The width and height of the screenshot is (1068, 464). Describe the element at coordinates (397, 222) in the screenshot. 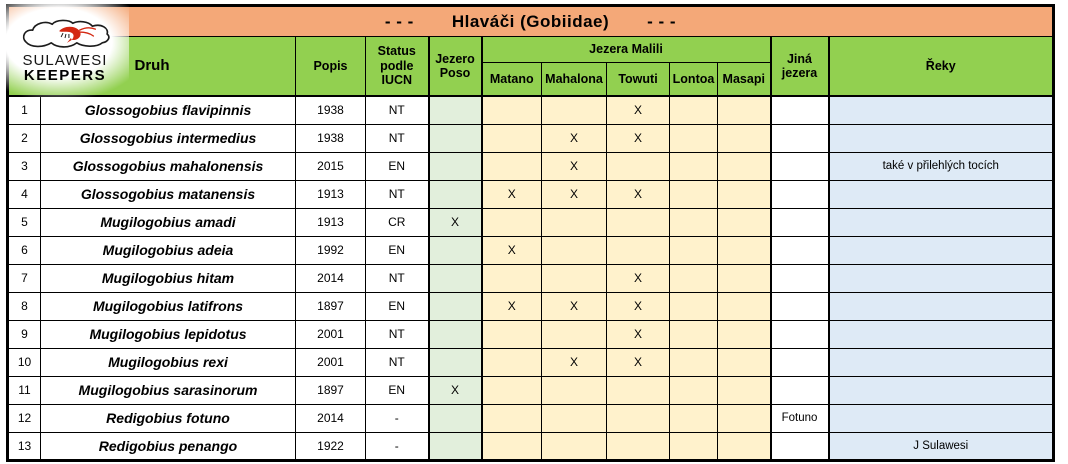

I see `cell-iucn-status: CR` at that location.